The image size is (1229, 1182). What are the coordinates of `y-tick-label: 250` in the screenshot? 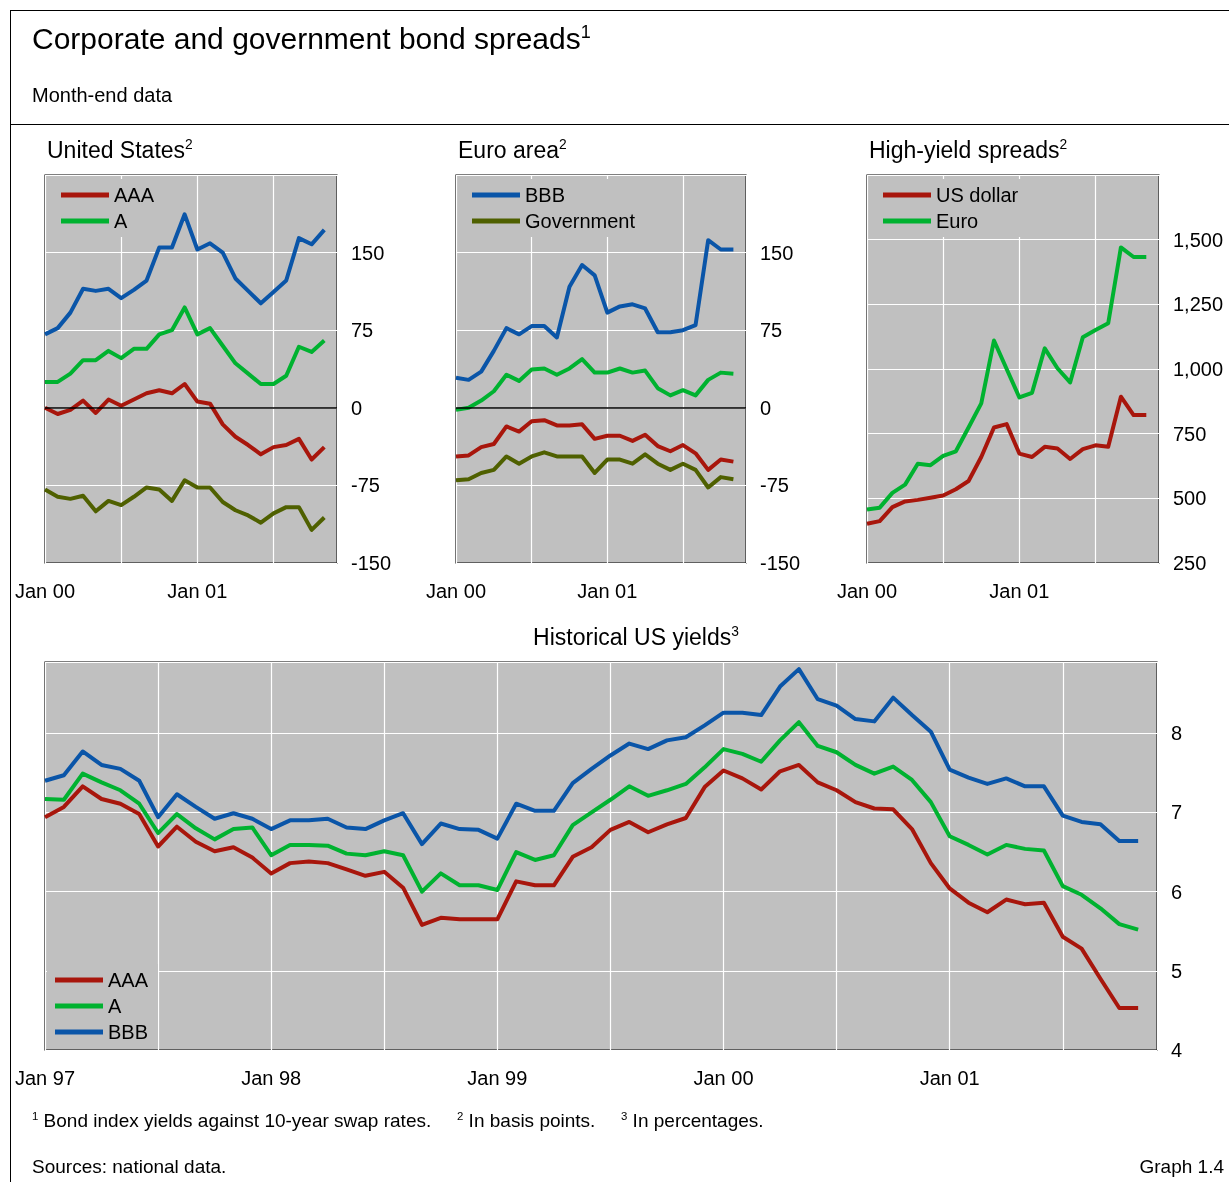 It's located at (1190, 563).